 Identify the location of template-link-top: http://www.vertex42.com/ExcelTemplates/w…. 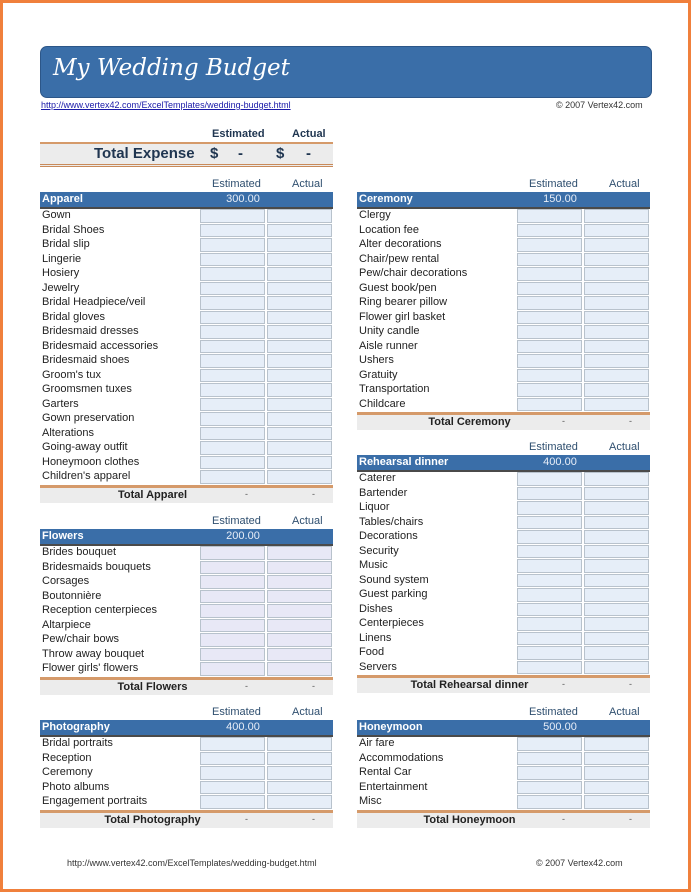
(166, 105).